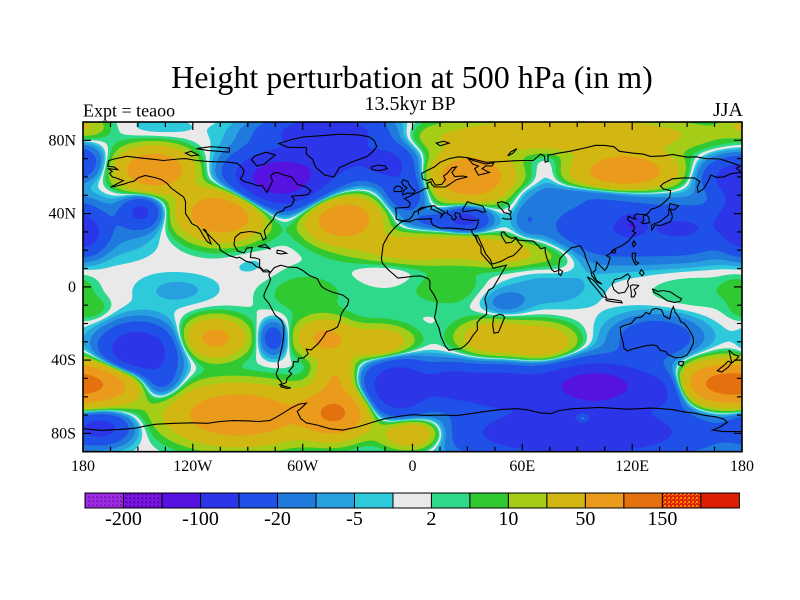  What do you see at coordinates (129, 111) in the screenshot?
I see `svg-text: Expt = teaoo` at bounding box center [129, 111].